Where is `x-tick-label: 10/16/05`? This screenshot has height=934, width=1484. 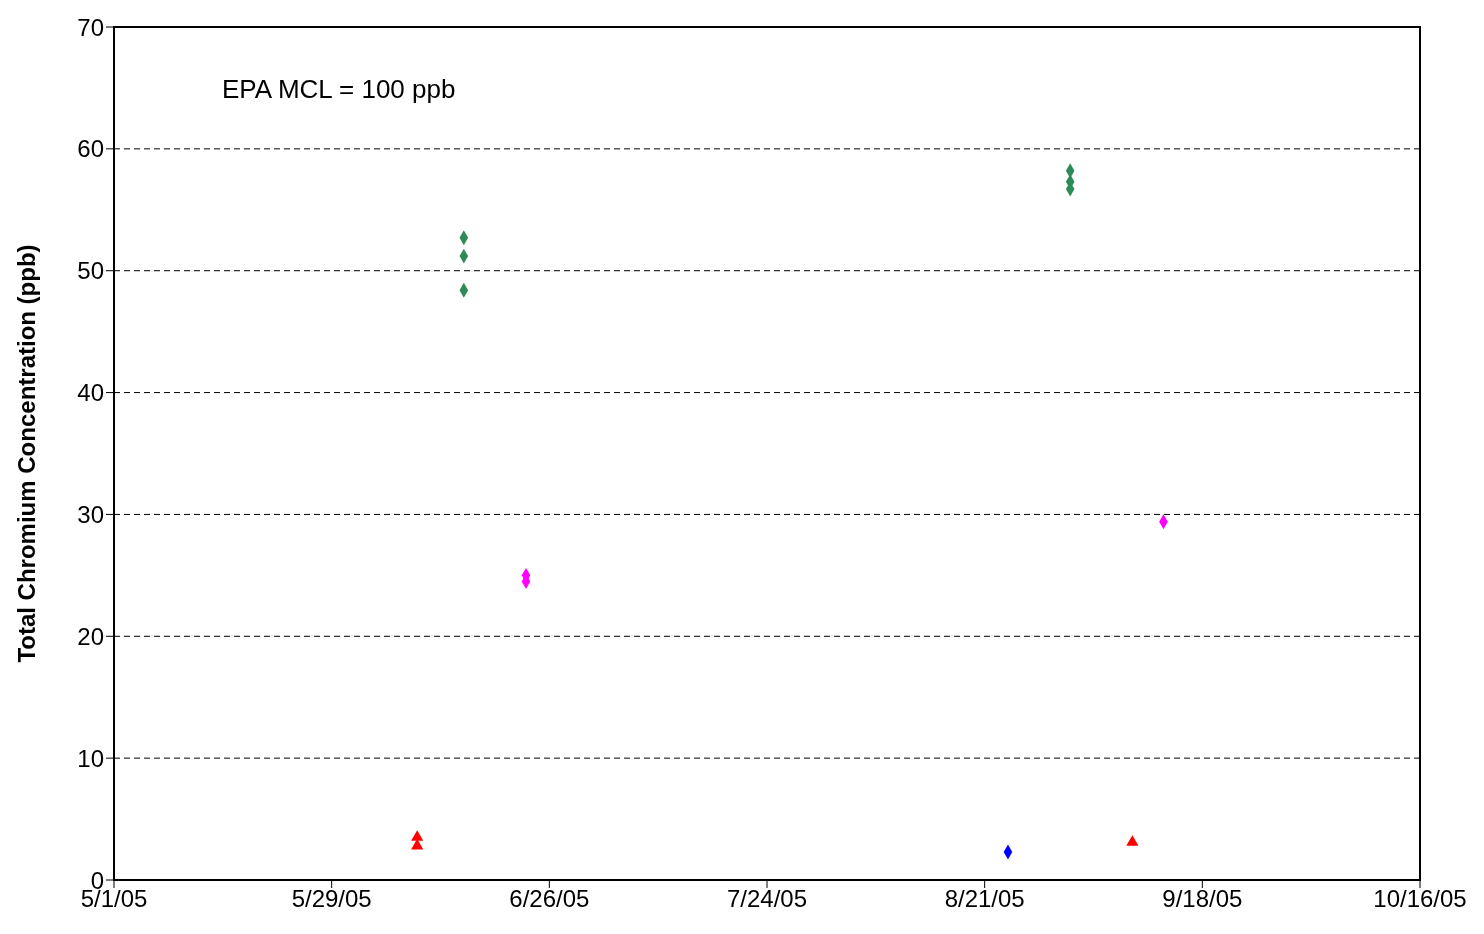 x-tick-label: 10/16/05 is located at coordinates (1420, 899).